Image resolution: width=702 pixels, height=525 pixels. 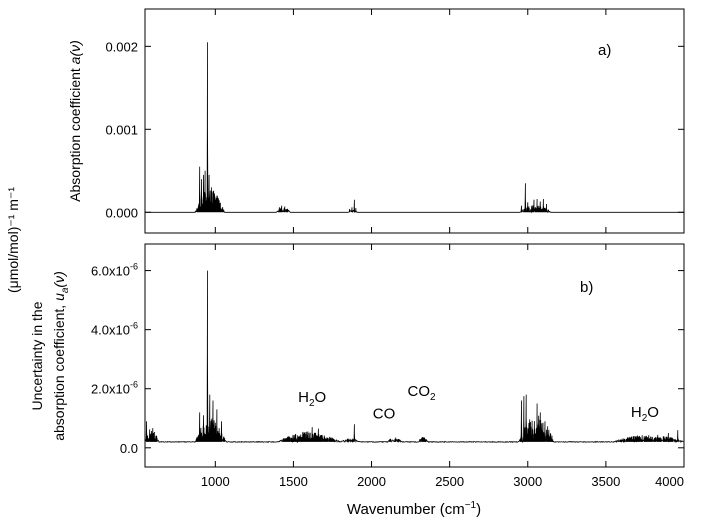 What do you see at coordinates (215, 481) in the screenshot?
I see `x-tick-label: 1000` at bounding box center [215, 481].